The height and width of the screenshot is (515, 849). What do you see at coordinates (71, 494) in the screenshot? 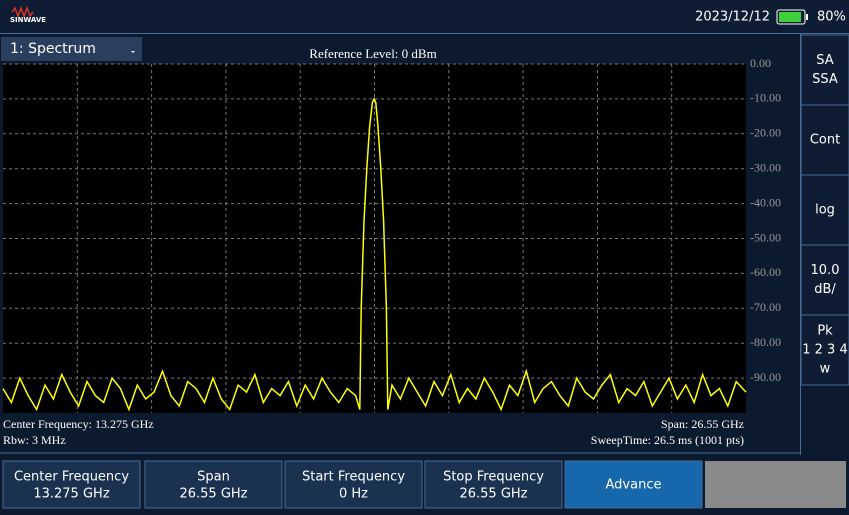
I see `soft-key-value: 13.275 GHz` at bounding box center [71, 494].